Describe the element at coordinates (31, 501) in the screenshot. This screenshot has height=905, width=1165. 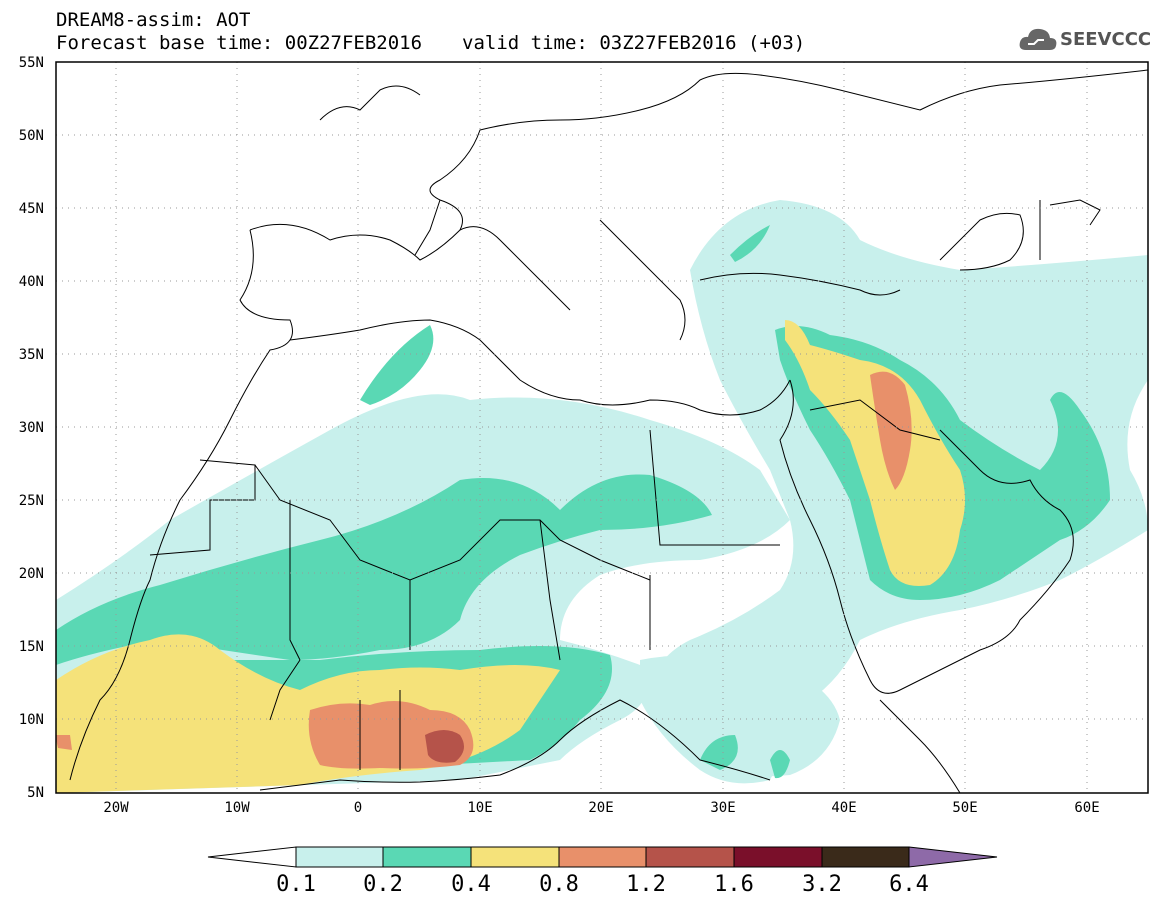
I see `lat-label: 25N` at that location.